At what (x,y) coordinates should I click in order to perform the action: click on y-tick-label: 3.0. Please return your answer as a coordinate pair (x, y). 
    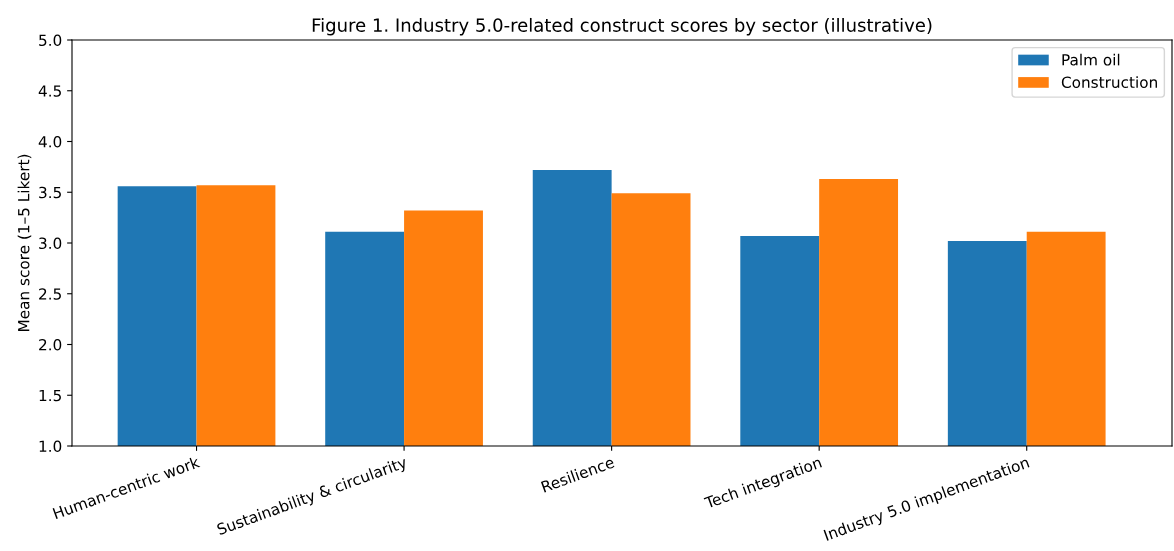
    Looking at the image, I should click on (50, 243).